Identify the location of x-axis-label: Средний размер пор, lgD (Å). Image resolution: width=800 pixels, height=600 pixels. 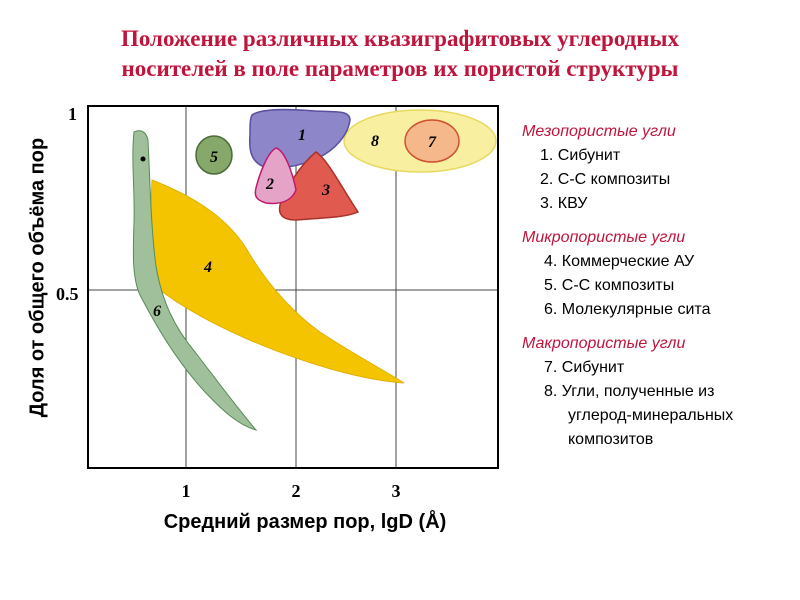
(305, 522).